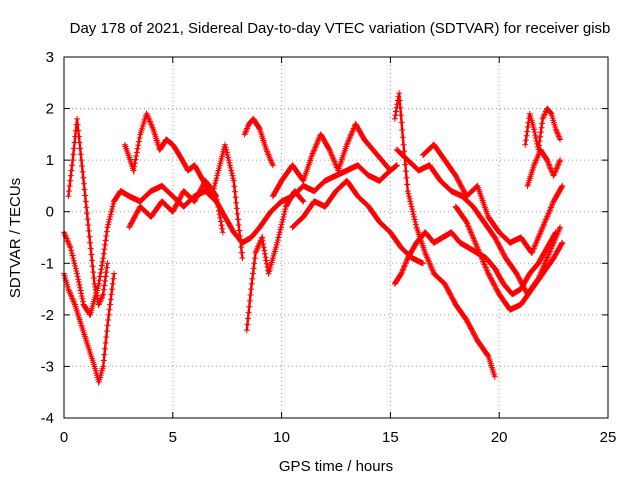 Image resolution: width=640 pixels, height=485 pixels. Describe the element at coordinates (50, 212) in the screenshot. I see `y-tick-label: 0` at that location.